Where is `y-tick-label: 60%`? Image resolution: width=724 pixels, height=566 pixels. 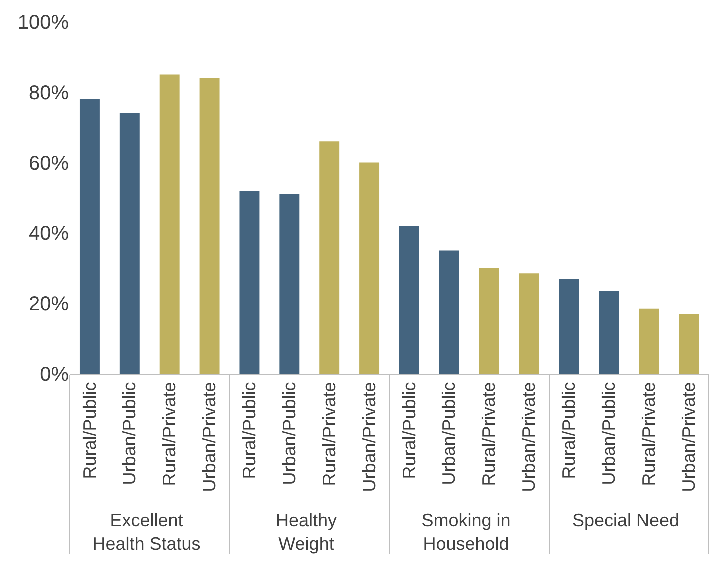 y-tick-label: 60% is located at coordinates (49, 163).